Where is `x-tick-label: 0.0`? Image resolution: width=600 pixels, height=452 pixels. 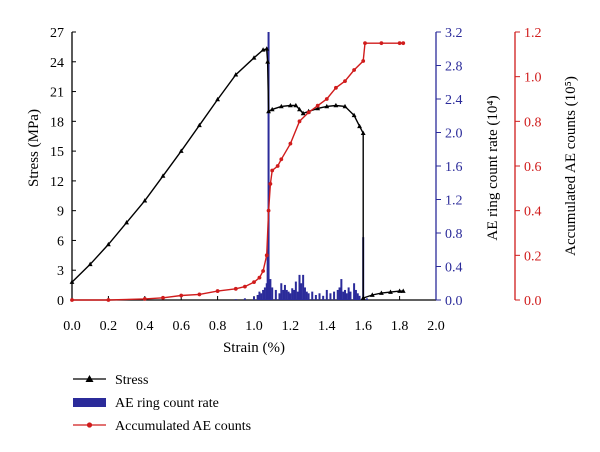
x-tick-label: 0.0 is located at coordinates (72, 326).